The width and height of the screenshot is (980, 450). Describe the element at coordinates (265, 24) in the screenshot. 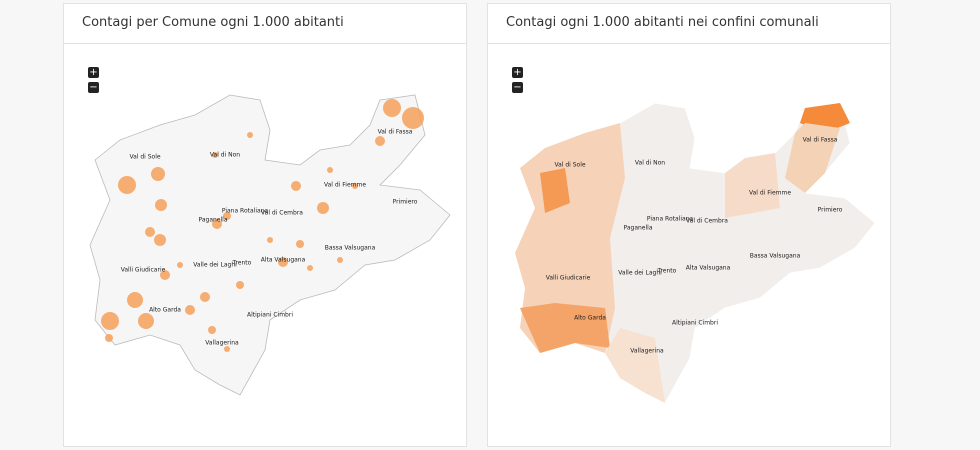

I see `panel-title: Contagi per Comune ogni 1.000 abitanti` at that location.